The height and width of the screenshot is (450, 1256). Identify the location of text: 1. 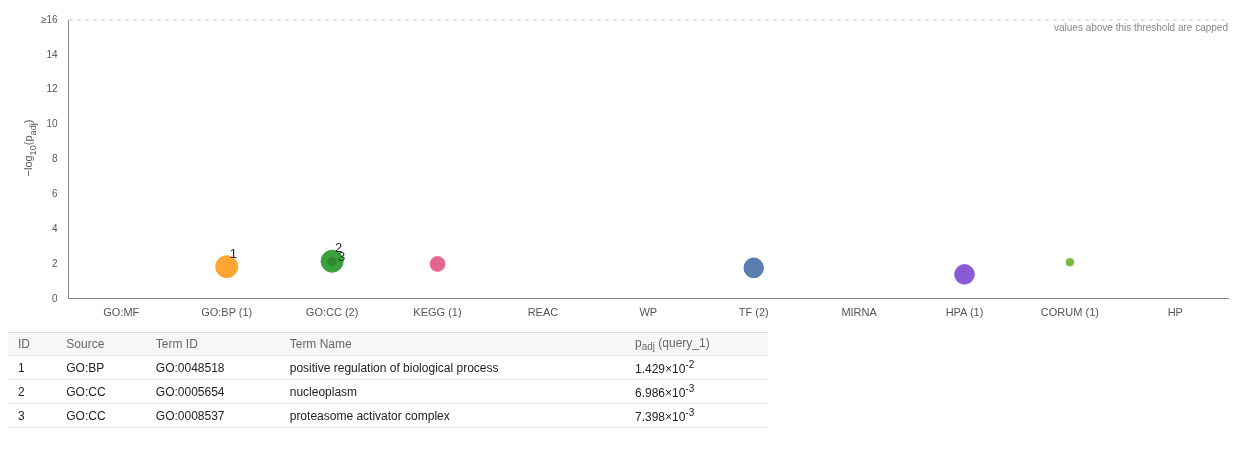
(32, 367).